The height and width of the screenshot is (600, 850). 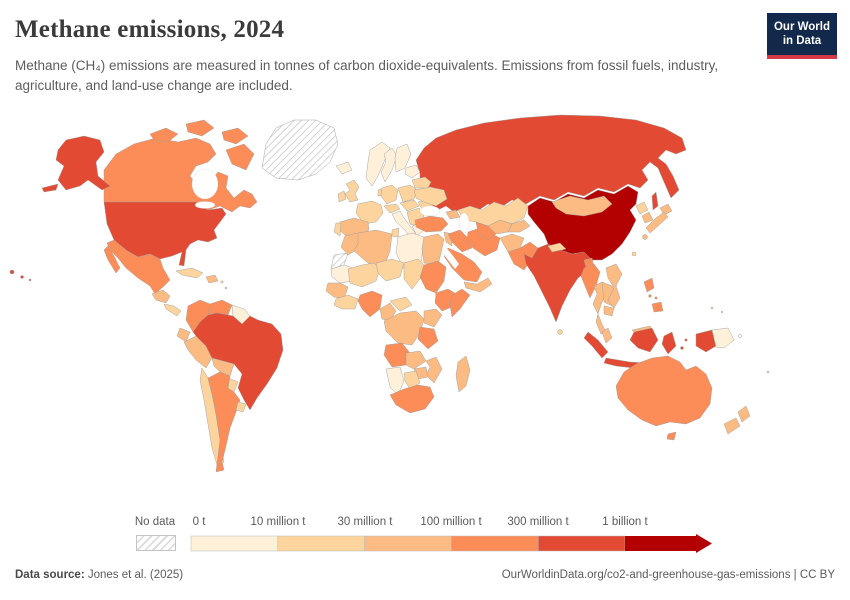 What do you see at coordinates (412, 171) in the screenshot?
I see `region-baltics` at bounding box center [412, 171].